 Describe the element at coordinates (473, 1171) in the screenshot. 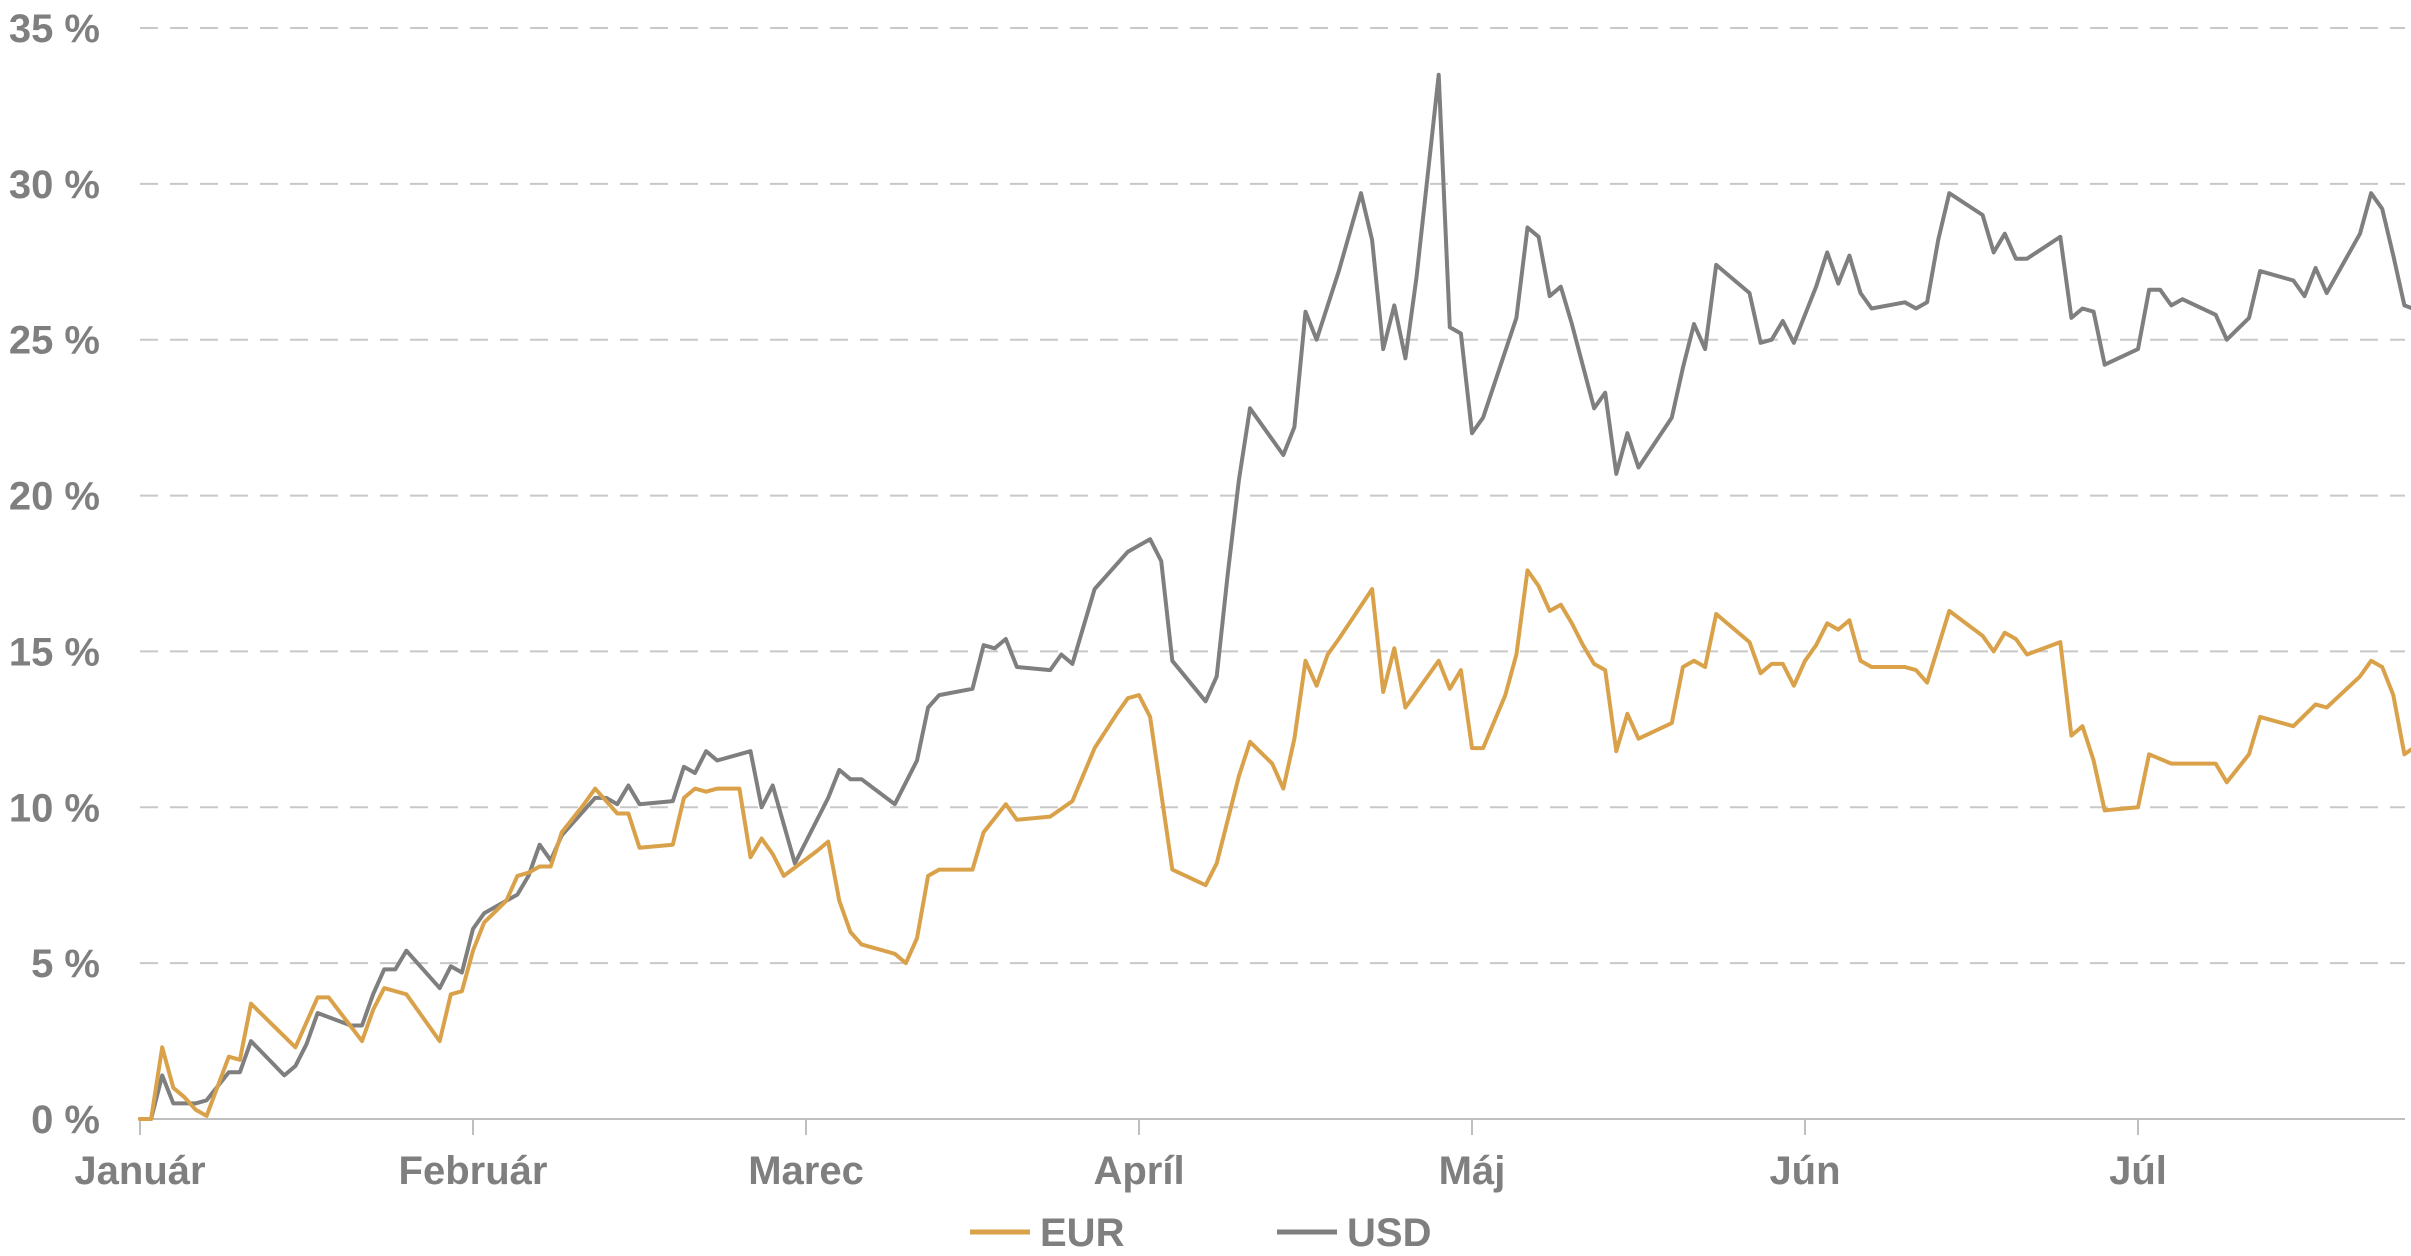

I see `x-tick-label: Február` at that location.